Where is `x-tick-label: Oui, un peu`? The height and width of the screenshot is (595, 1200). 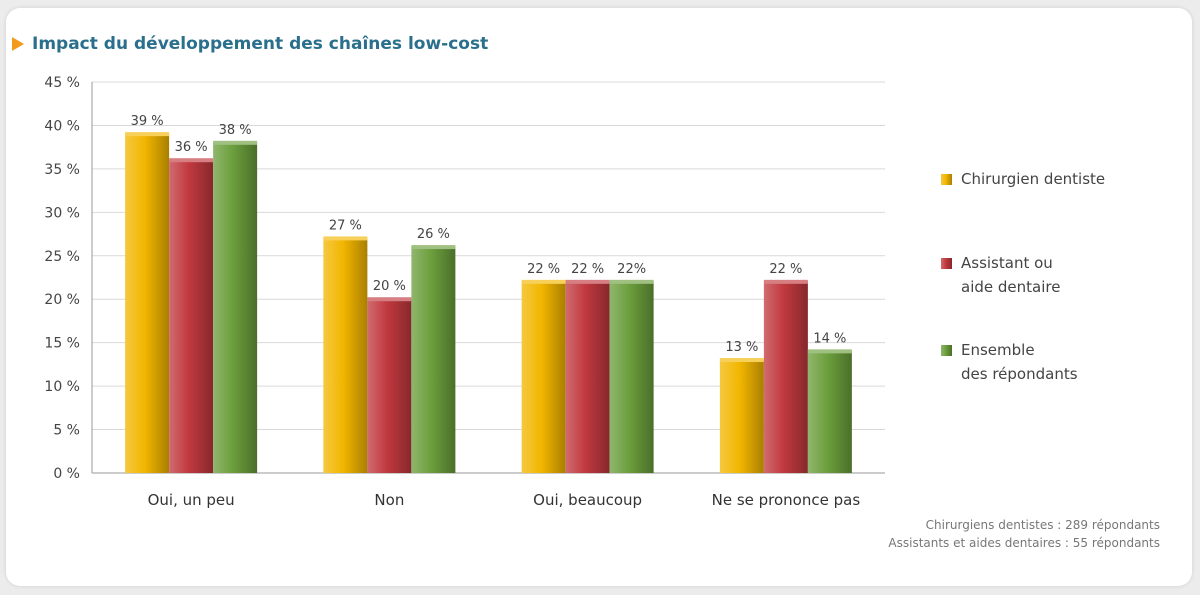
x-tick-label: Oui, un peu is located at coordinates (191, 500).